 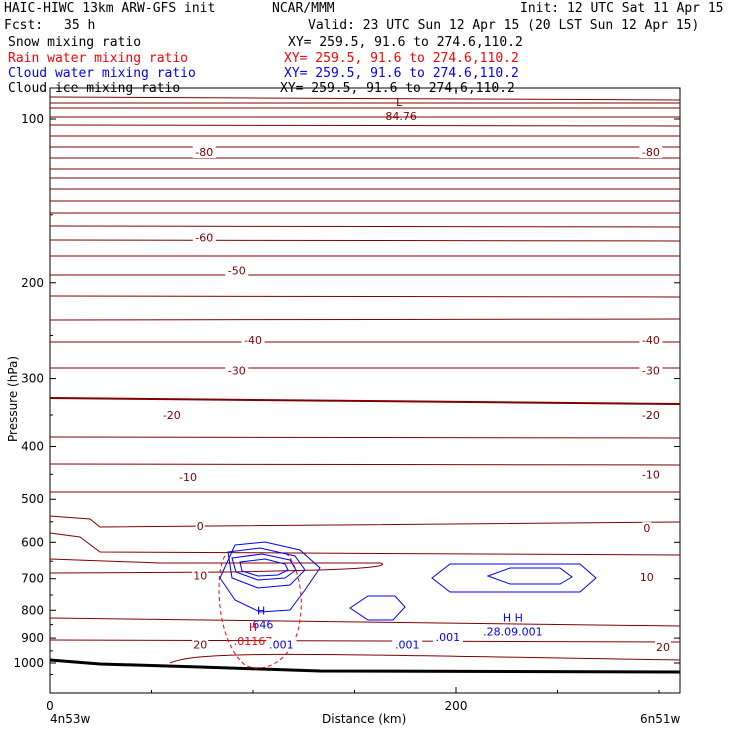 What do you see at coordinates (660, 719) in the screenshot?
I see `x-endpoint-right: 6n51w` at bounding box center [660, 719].